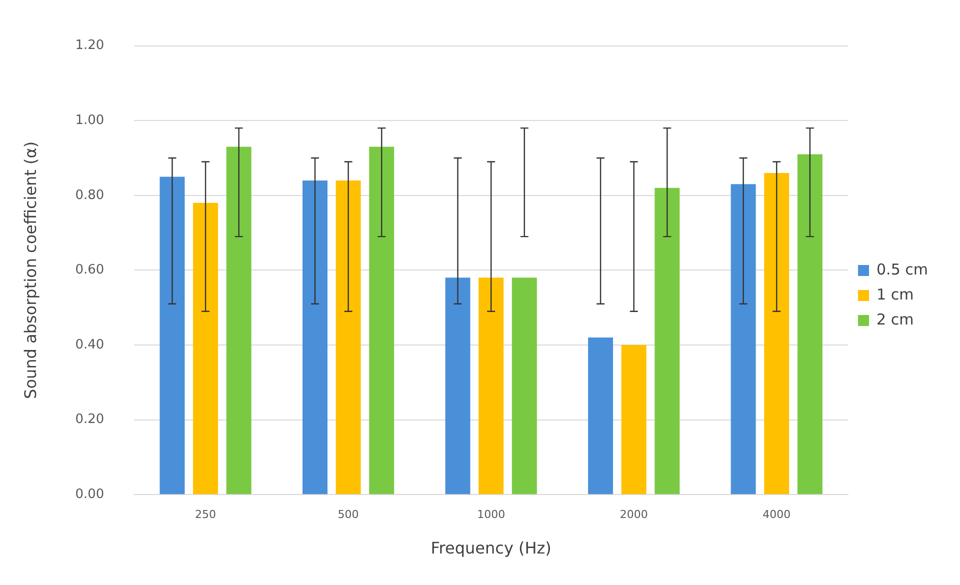 The width and height of the screenshot is (960, 585). I want to click on y-tick-label: 0.40, so click(89, 344).